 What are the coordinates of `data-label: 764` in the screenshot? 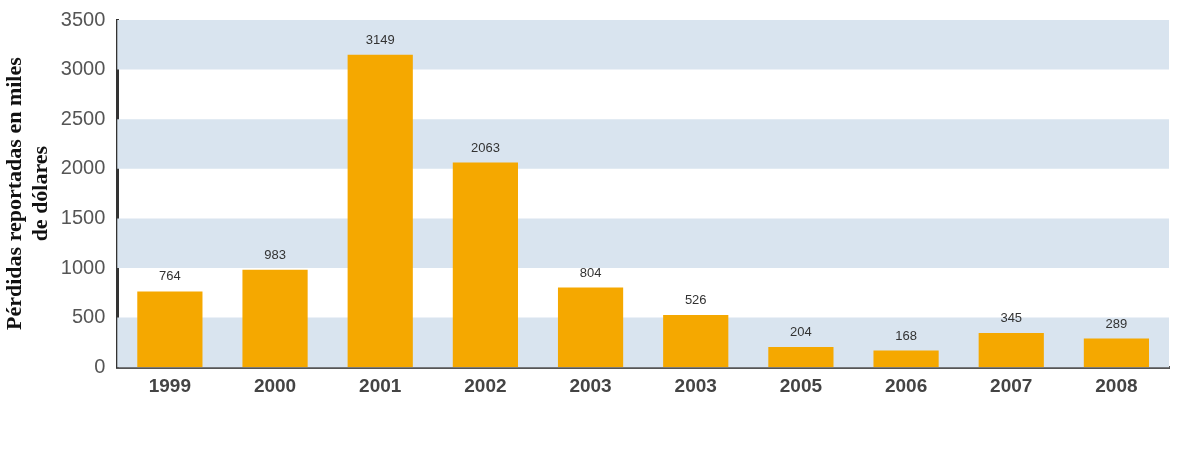 It's located at (170, 276).